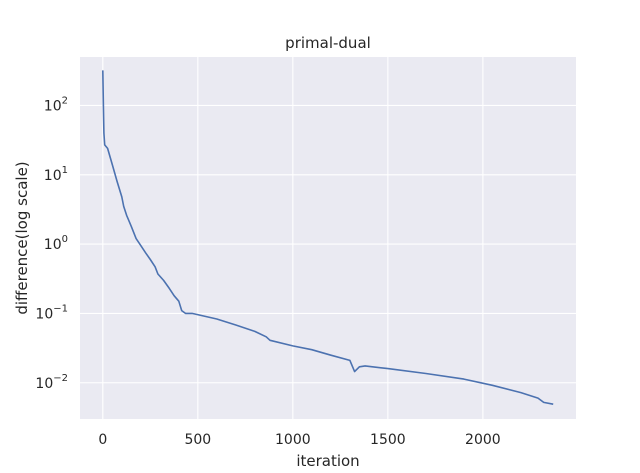  I want to click on y-tick-label: 10⁰, so click(56, 243).